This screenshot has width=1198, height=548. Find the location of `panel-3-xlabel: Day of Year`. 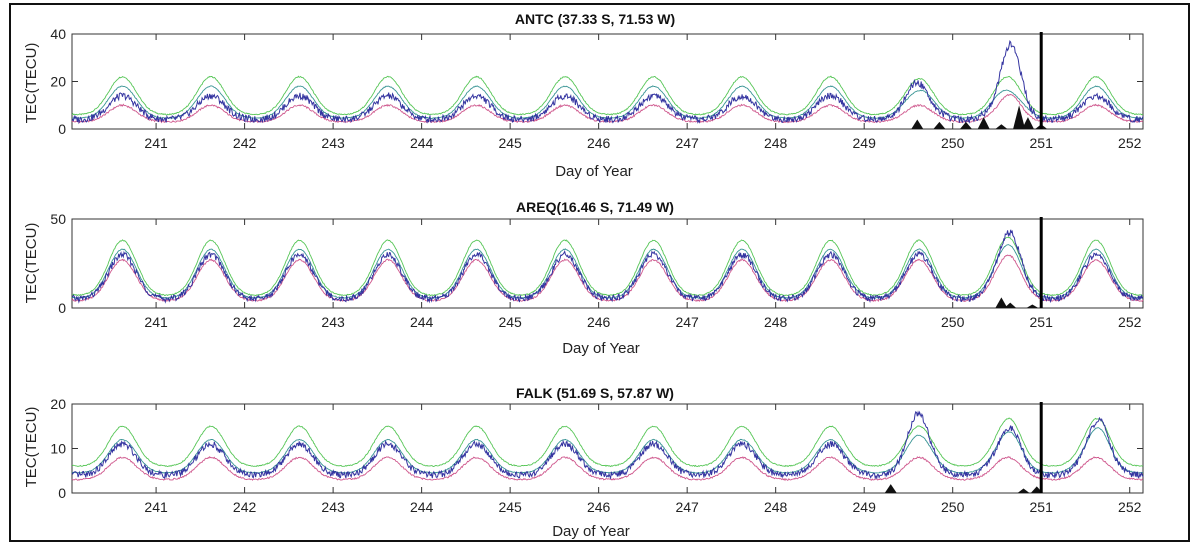

panel-3-xlabel: Day of Year is located at coordinates (591, 531).